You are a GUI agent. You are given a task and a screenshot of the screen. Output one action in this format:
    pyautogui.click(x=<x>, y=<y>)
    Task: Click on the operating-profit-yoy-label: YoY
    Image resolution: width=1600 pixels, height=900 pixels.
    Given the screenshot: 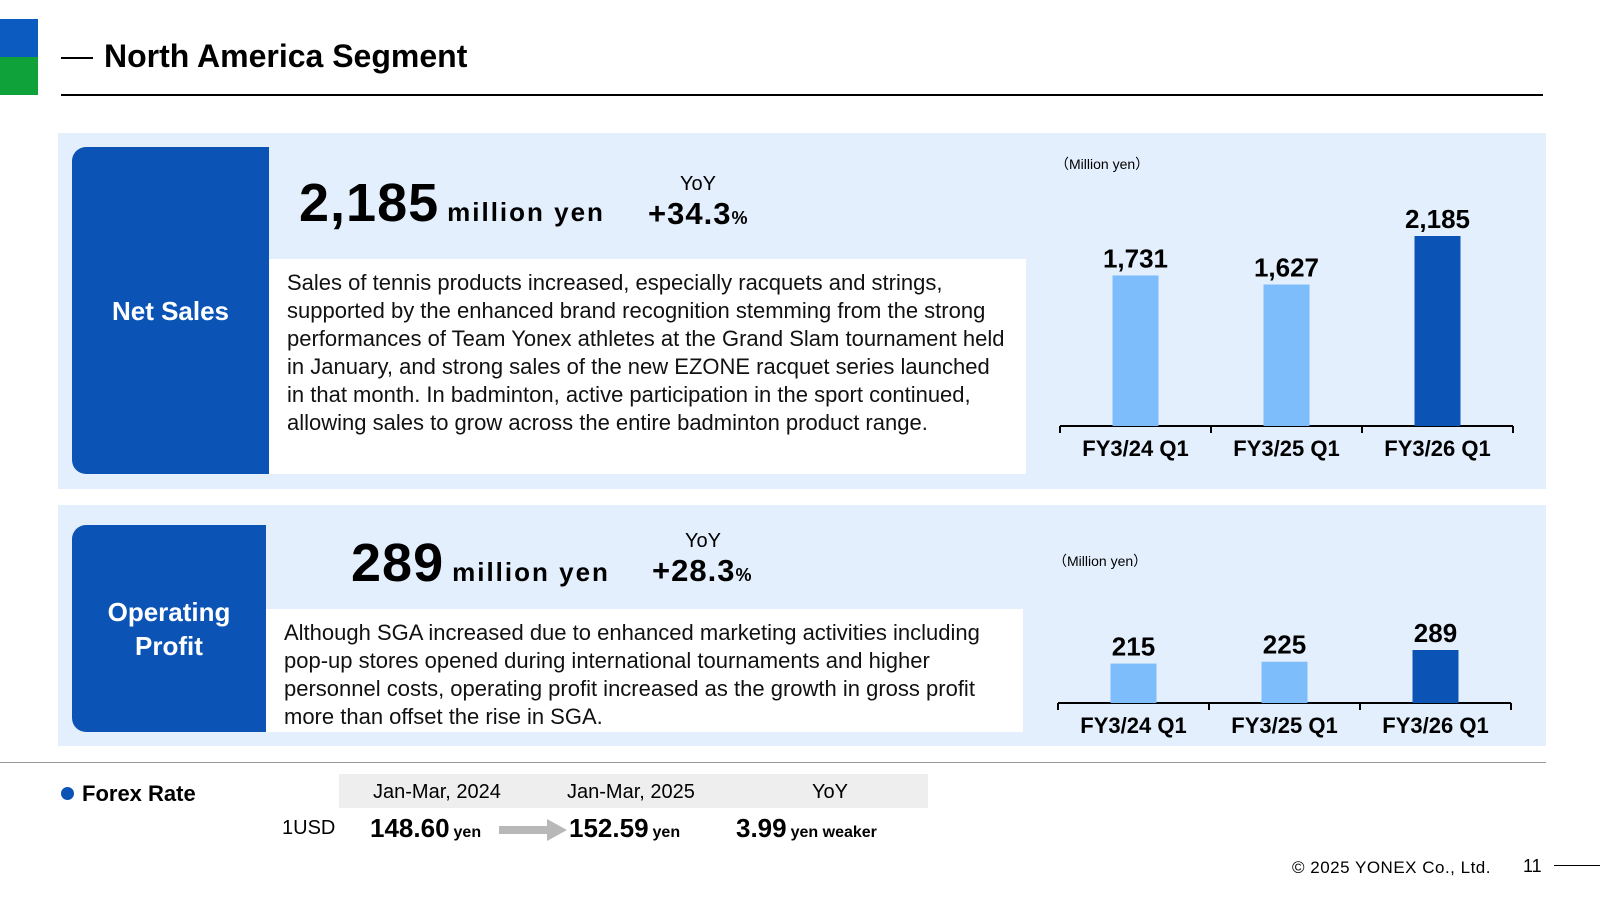 What is the action you would take?
    pyautogui.click(x=703, y=541)
    